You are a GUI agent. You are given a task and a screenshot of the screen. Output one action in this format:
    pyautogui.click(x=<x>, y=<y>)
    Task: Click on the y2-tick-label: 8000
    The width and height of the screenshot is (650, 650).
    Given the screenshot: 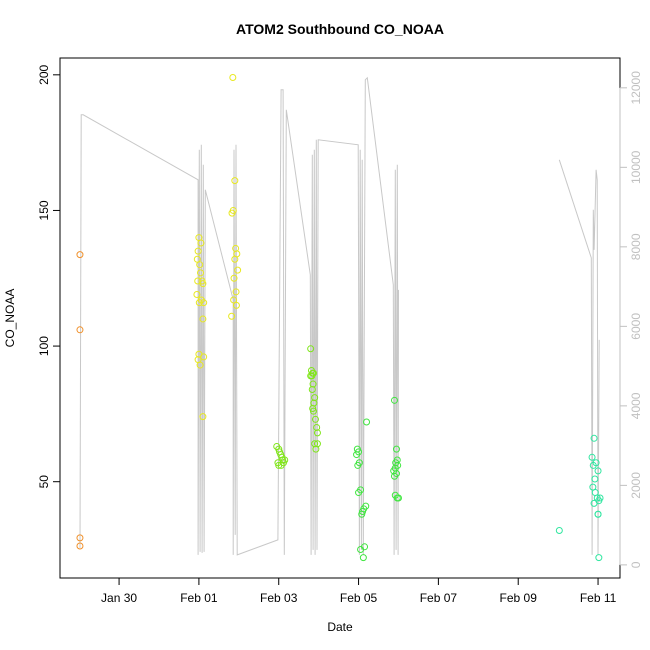 What is the action you would take?
    pyautogui.click(x=636, y=246)
    